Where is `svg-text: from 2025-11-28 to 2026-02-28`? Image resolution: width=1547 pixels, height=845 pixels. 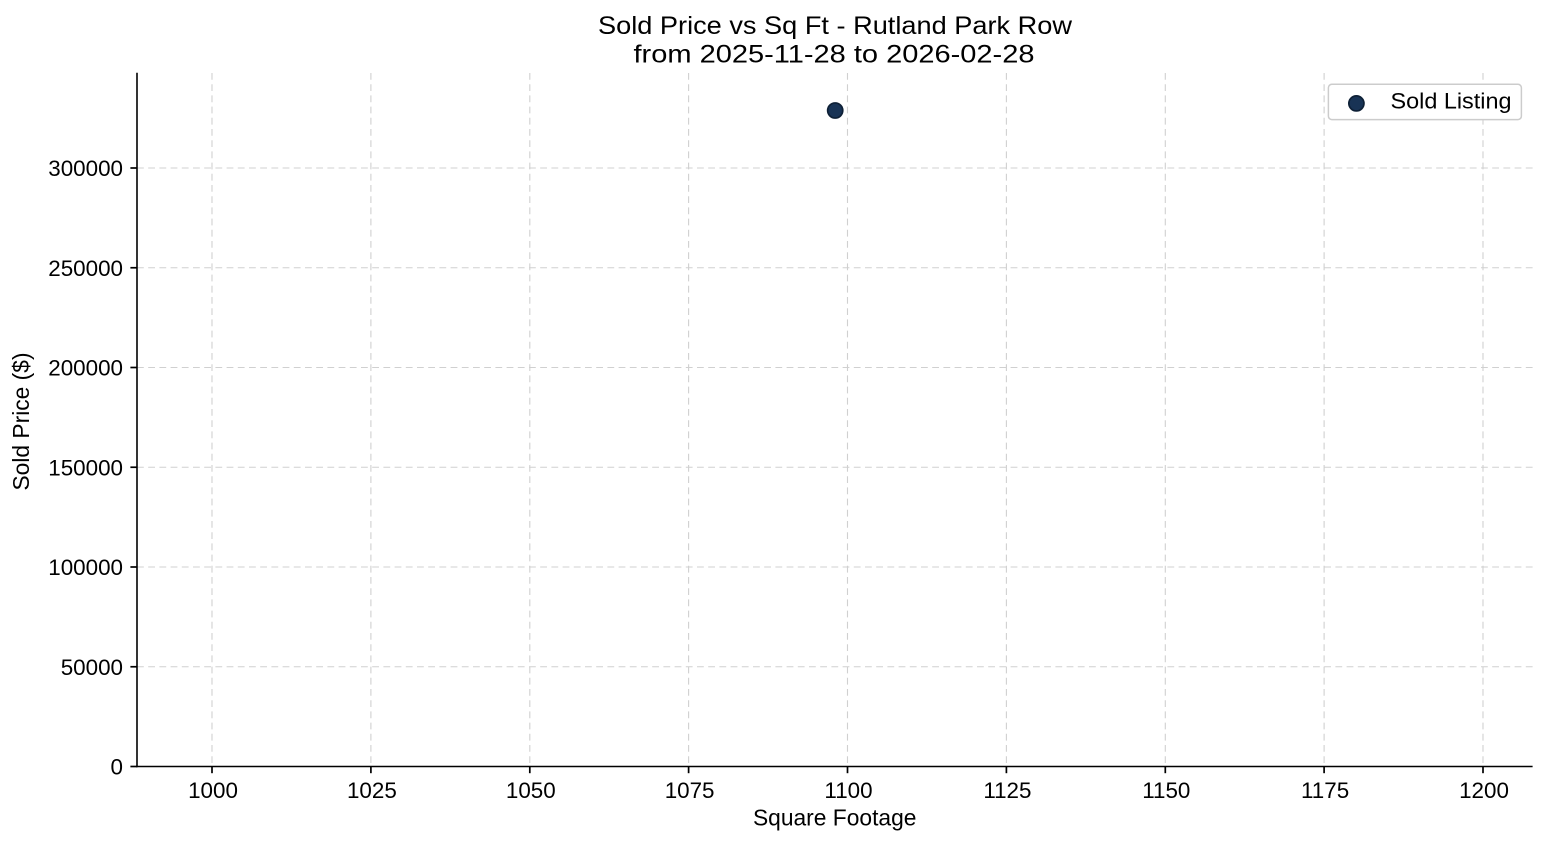 svg-text: from 2025-11-28 to 2026-02-28 is located at coordinates (834, 54).